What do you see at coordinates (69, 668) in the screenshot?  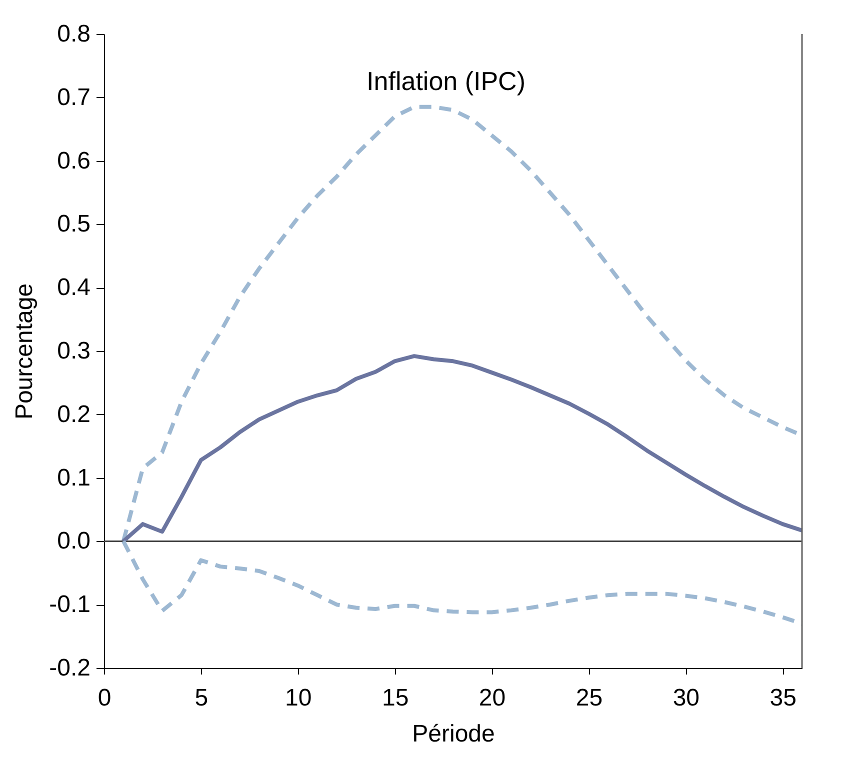 I see `y-tick-label: -0.2` at bounding box center [69, 668].